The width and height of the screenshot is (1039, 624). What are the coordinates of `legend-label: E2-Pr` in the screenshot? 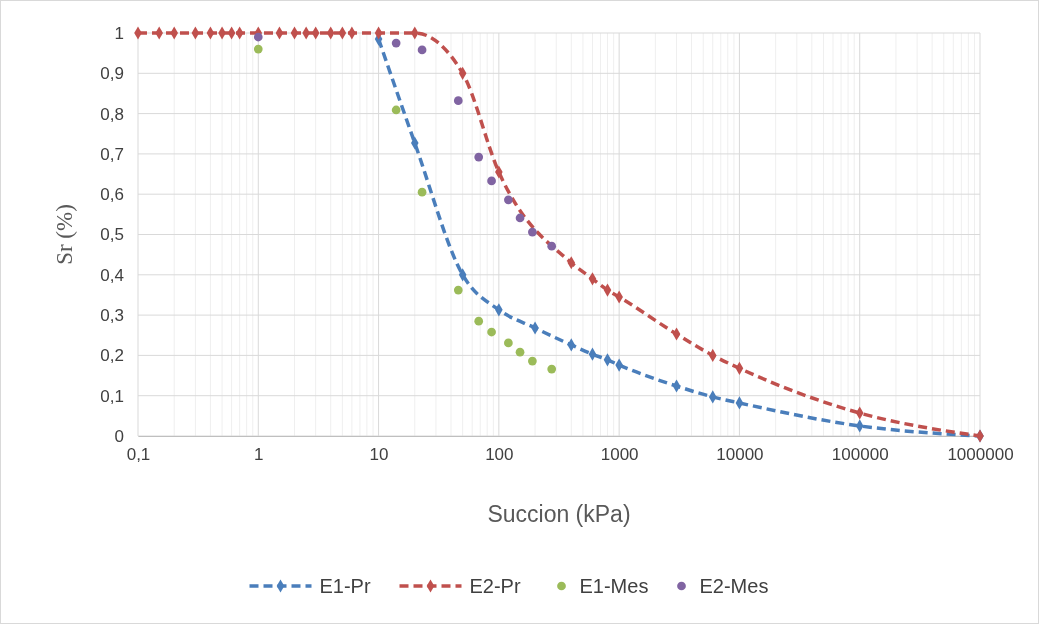 It's located at (495, 586).